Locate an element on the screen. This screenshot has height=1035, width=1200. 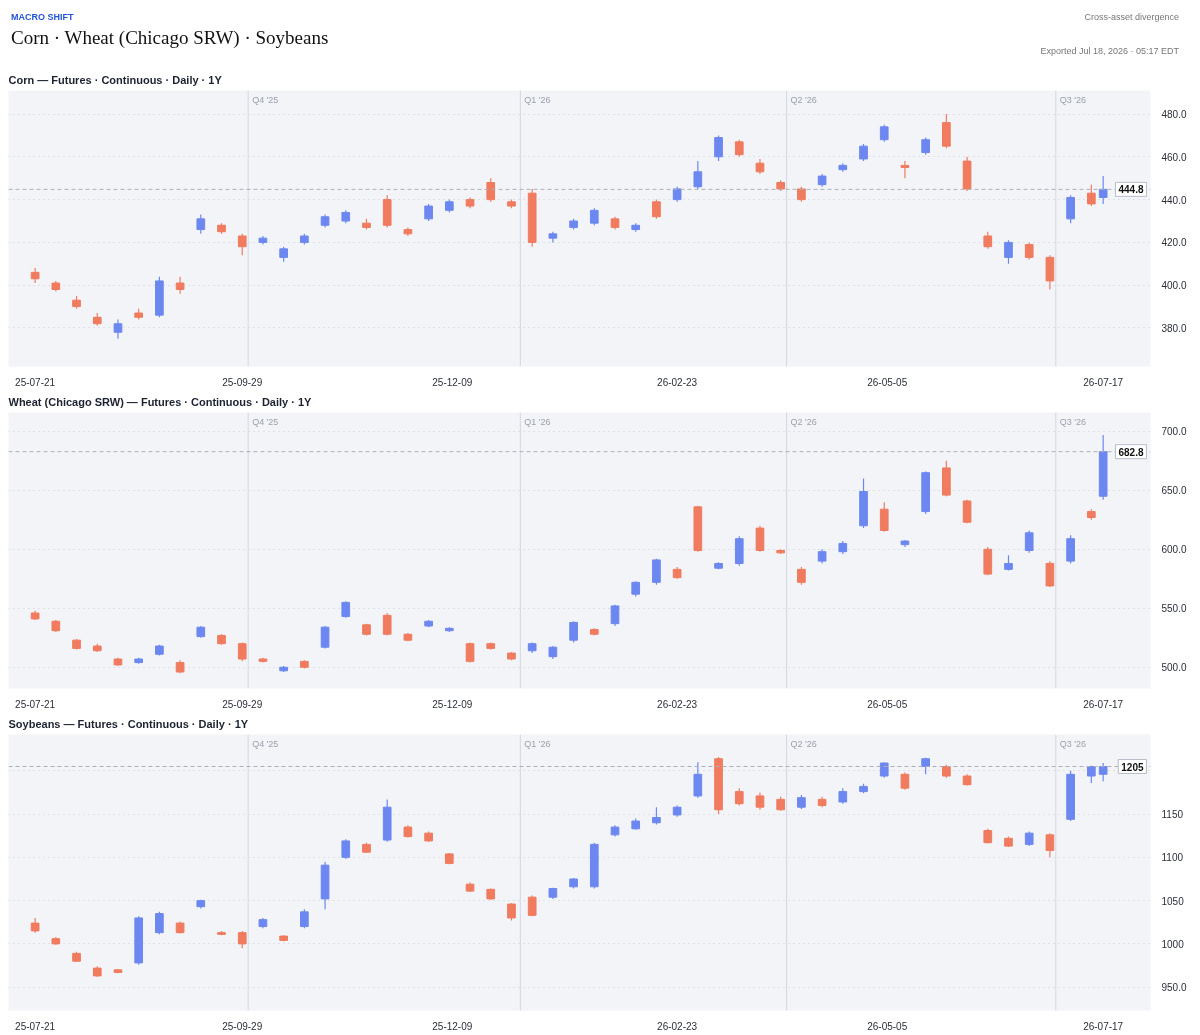
chart-title: Corn — Futures · Continuous · Daily · 1Y is located at coordinates (115, 79).